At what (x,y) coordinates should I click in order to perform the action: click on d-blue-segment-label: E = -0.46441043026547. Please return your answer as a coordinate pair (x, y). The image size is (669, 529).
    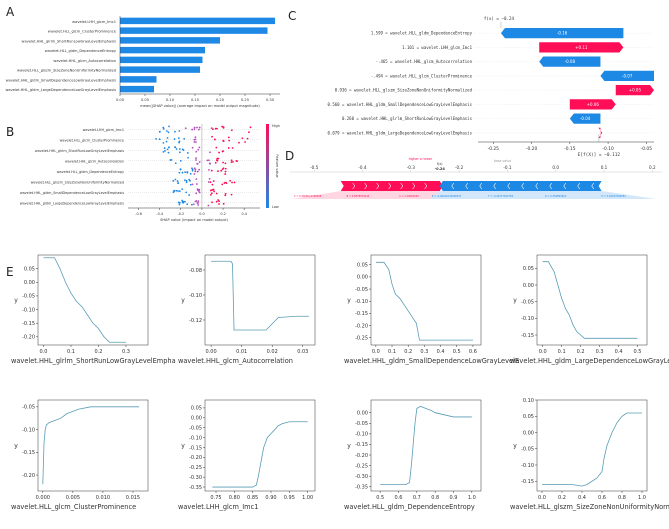
    Looking at the image, I should click on (447, 196).